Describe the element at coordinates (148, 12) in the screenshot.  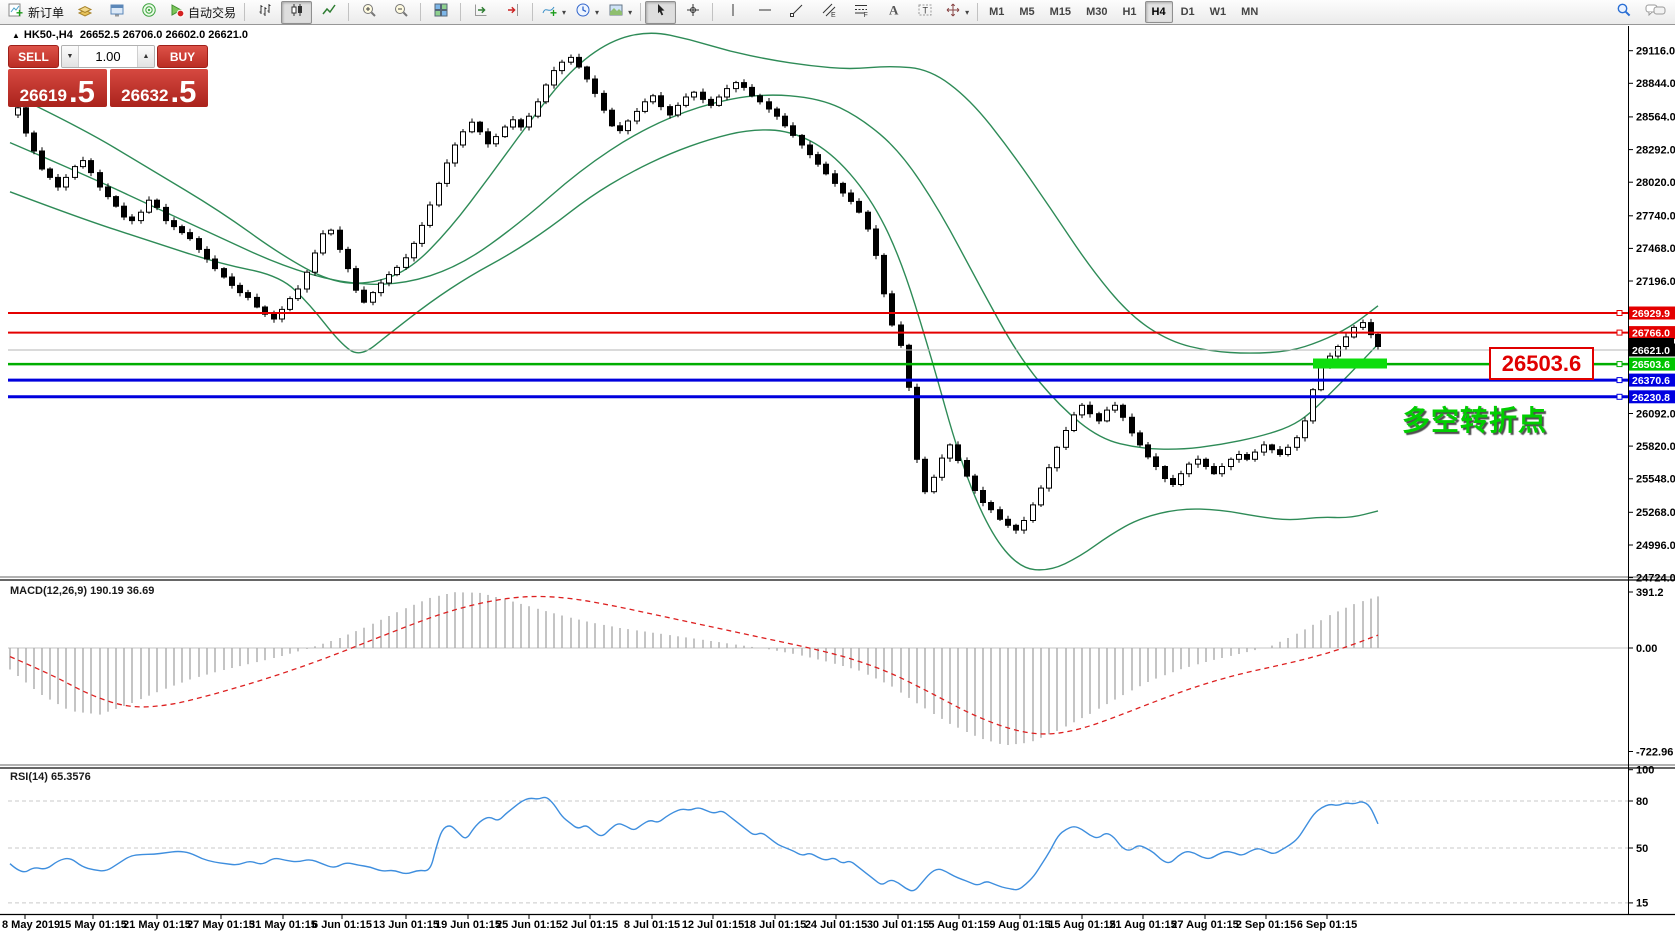
I see `navigator-button` at that location.